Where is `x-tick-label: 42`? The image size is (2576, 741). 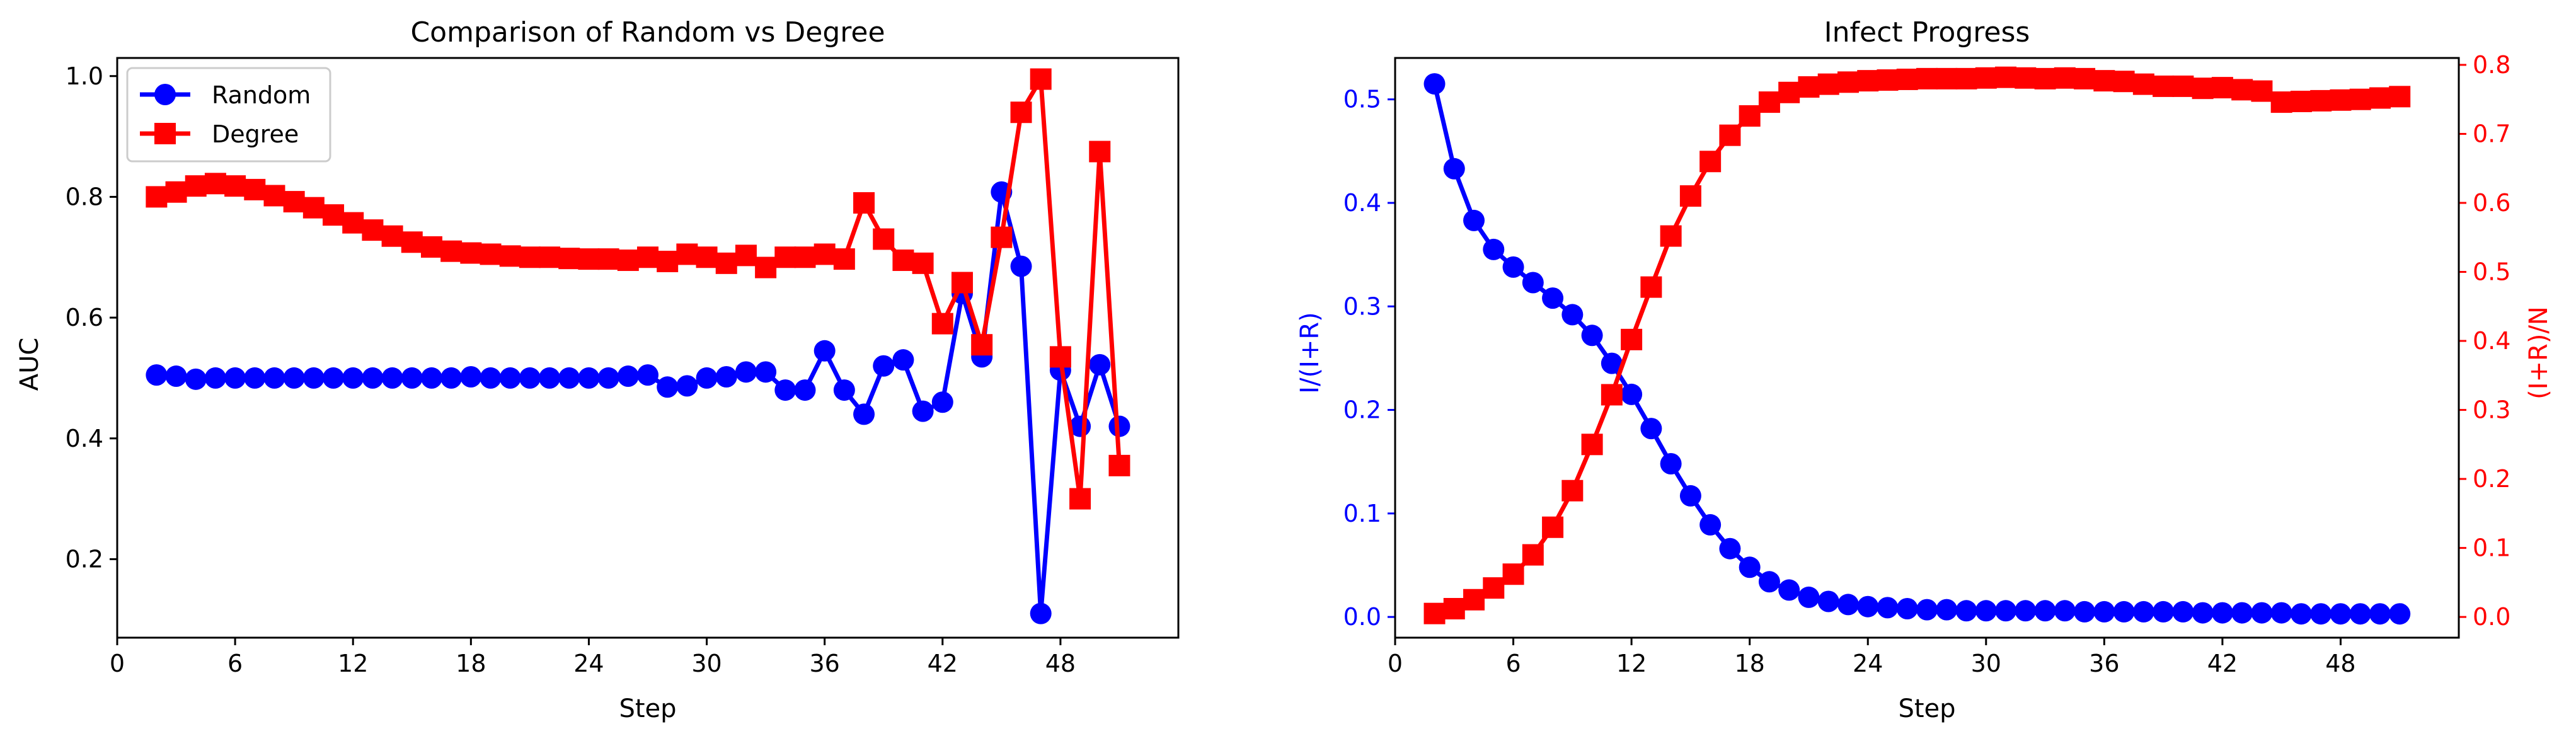 x-tick-label: 42 is located at coordinates (943, 663).